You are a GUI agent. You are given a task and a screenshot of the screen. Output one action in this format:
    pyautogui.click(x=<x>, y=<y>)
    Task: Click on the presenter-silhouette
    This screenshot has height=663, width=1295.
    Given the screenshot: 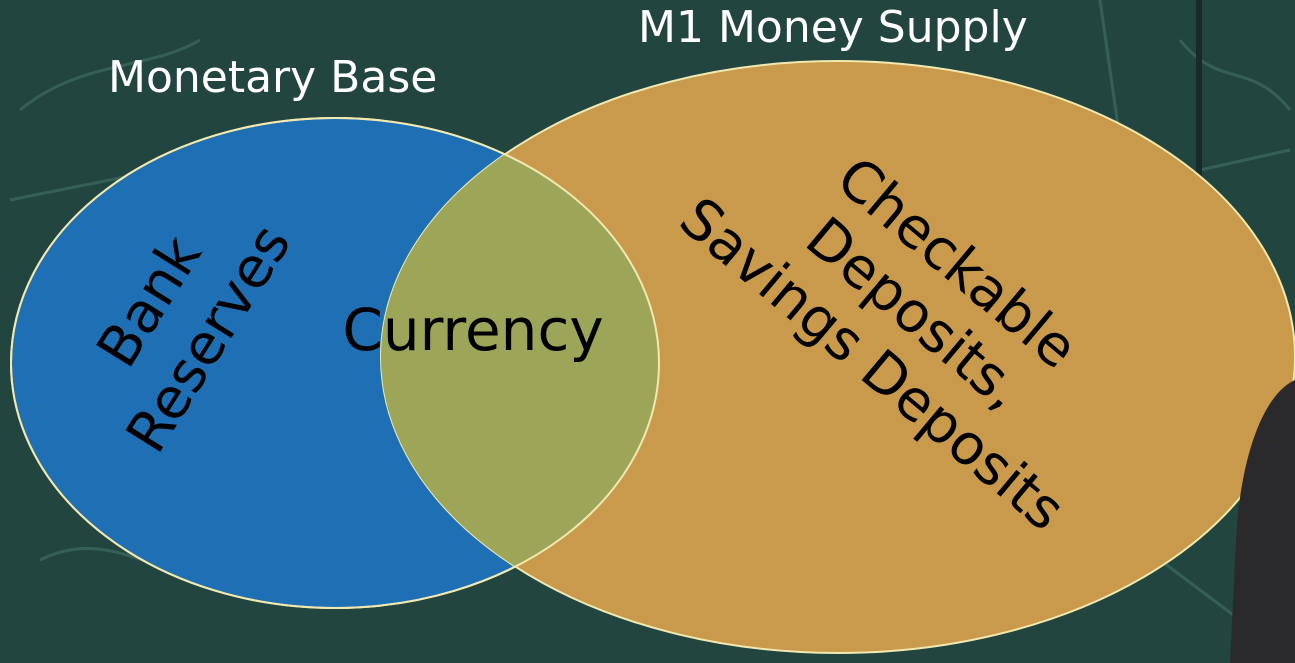 What is the action you would take?
    pyautogui.click(x=1262, y=521)
    